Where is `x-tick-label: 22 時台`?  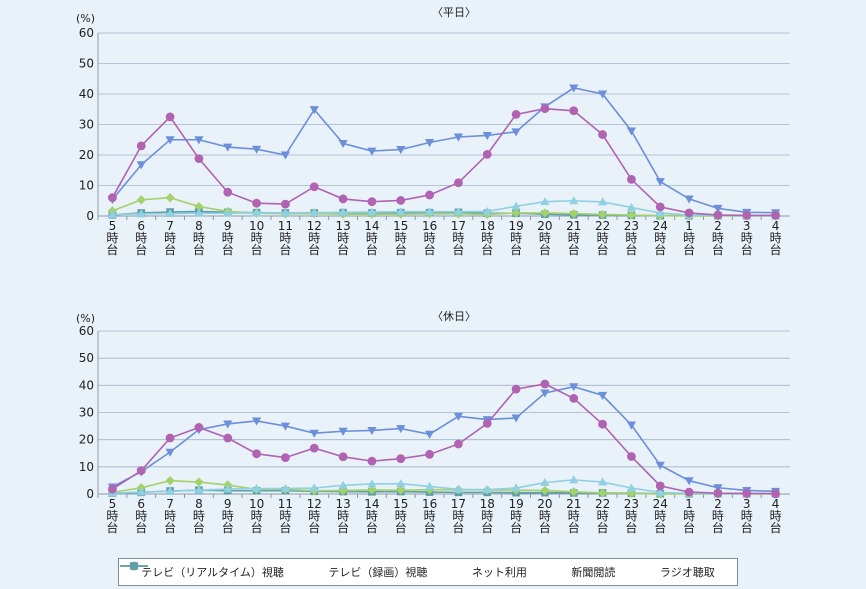 x-tick-label: 22 時台 is located at coordinates (602, 238).